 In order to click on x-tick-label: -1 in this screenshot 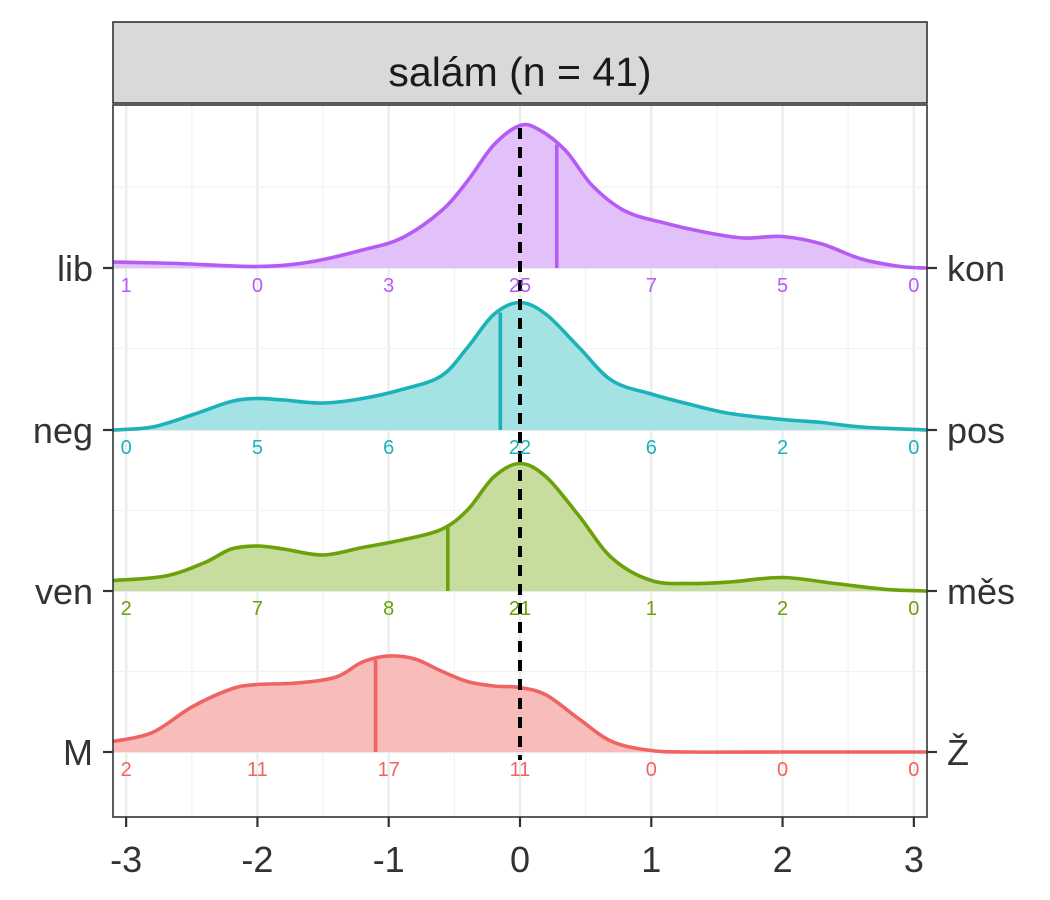, I will do `click(389, 859)`.